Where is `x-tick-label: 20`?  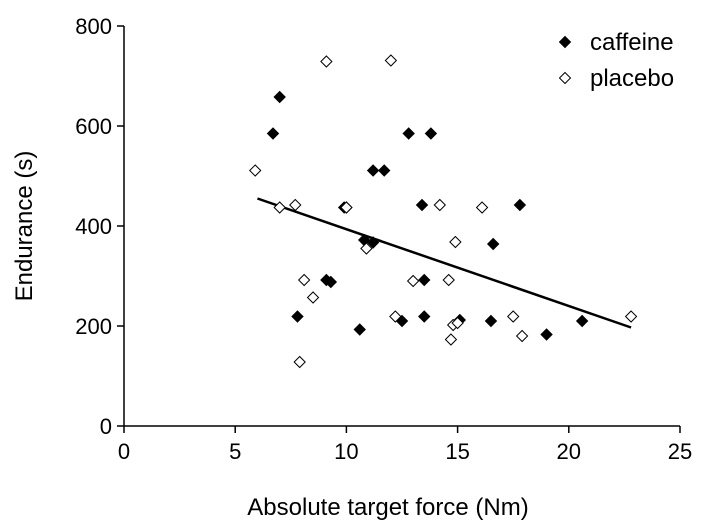
x-tick-label: 20 is located at coordinates (569, 451).